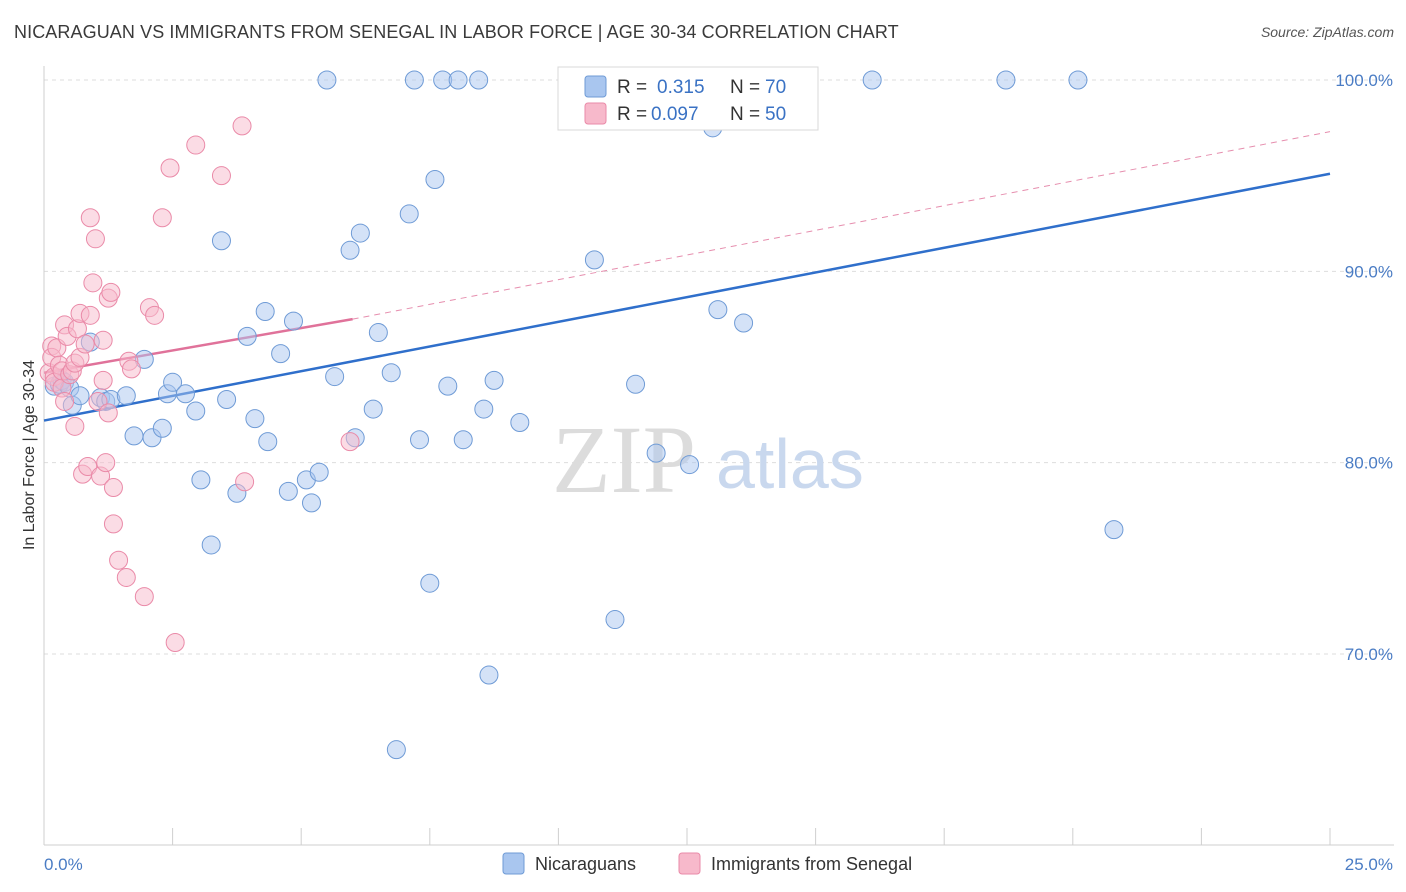 This screenshot has width=1406, height=892. Describe the element at coordinates (707, 863) in the screenshot. I see `series-legend: Nicaraguans Immigrants from Senegal` at that location.